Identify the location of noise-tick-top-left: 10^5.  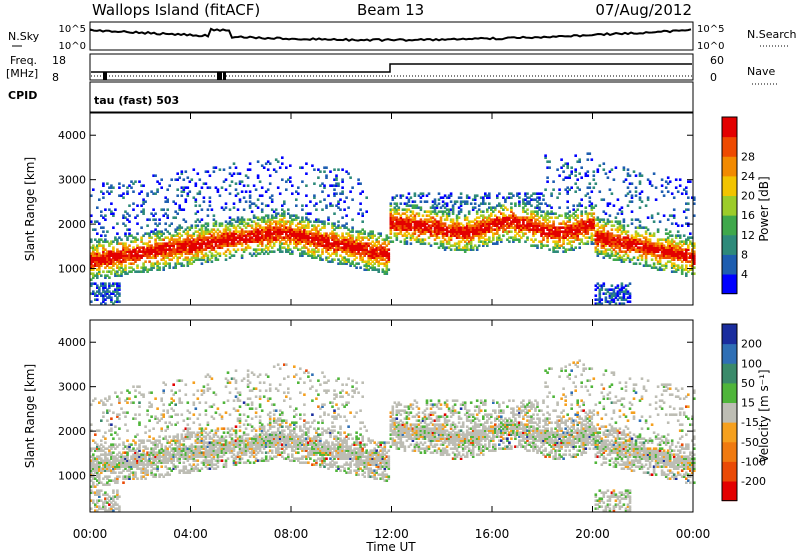
(72, 29).